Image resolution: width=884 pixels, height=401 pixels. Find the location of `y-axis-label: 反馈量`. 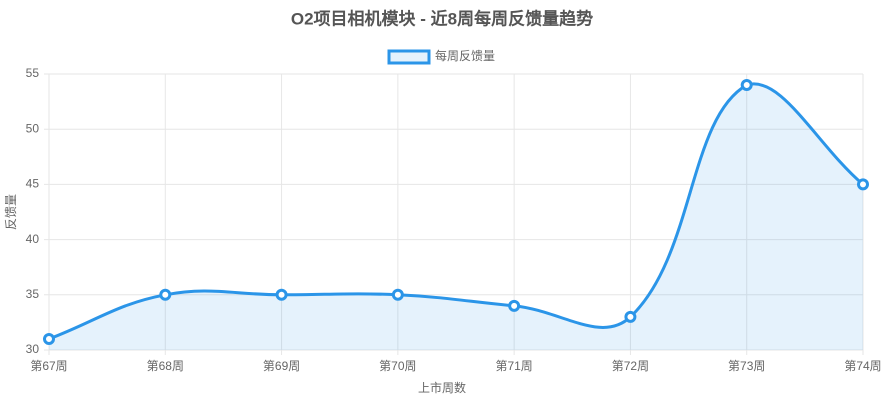

y-axis-label: 反馈量 is located at coordinates (11, 212).